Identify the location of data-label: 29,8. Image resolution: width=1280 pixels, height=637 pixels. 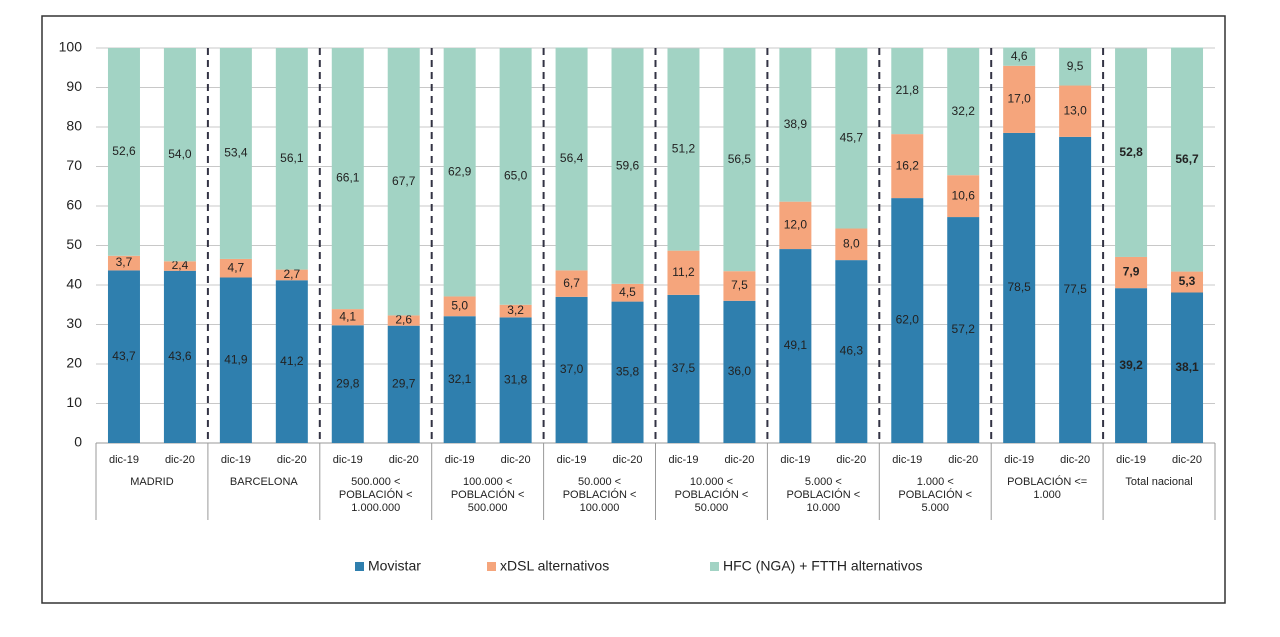
(348, 383).